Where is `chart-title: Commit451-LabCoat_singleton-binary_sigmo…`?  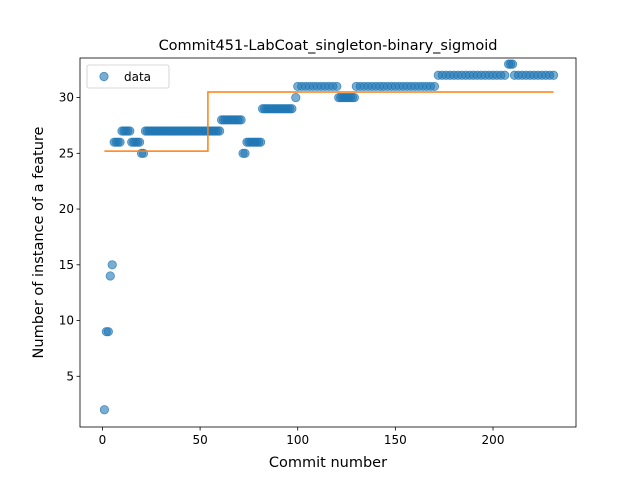
chart-title: Commit451-LabCoat_singleton-binary_sigmo… is located at coordinates (328, 46).